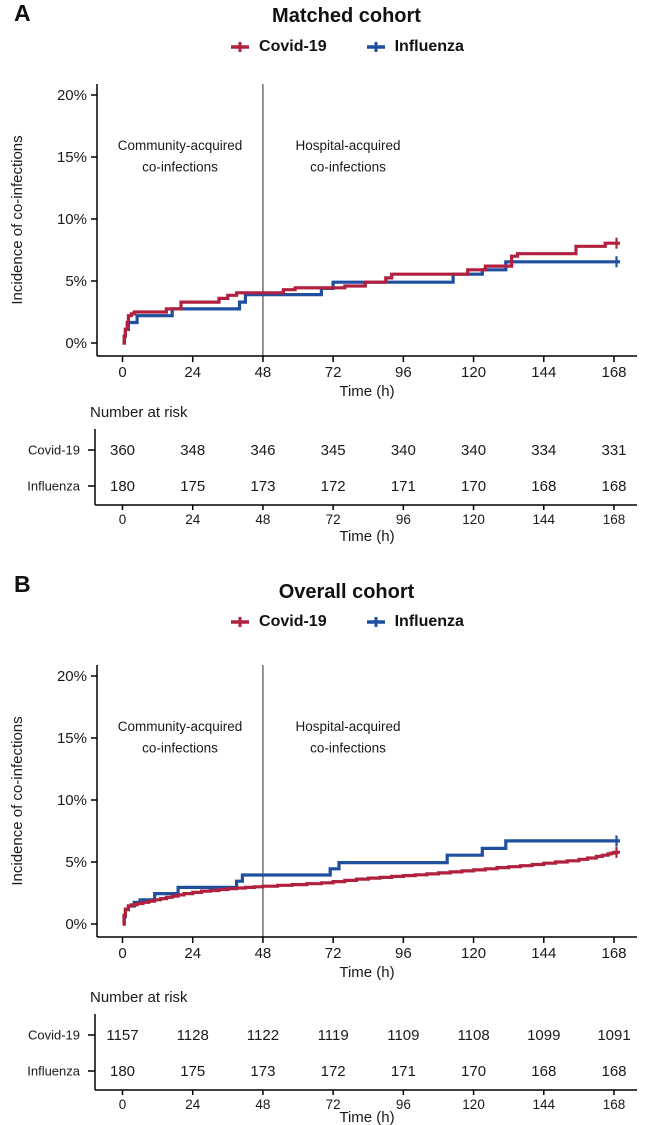 This screenshot has height=1125, width=649. I want to click on y-tick-label: 0%, so click(76, 924).